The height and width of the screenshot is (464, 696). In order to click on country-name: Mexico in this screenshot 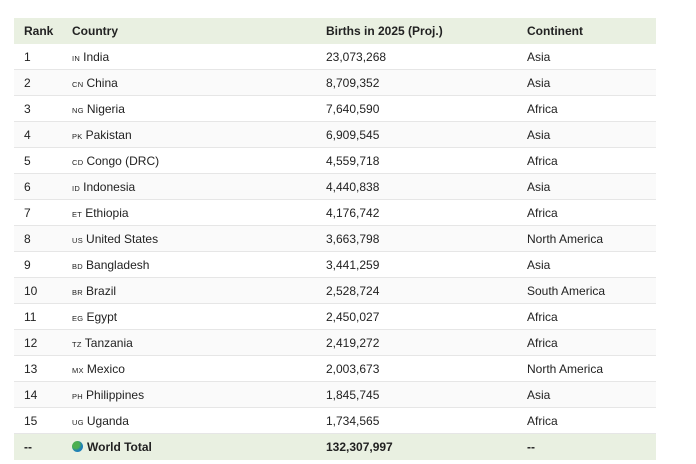, I will do `click(105, 368)`.